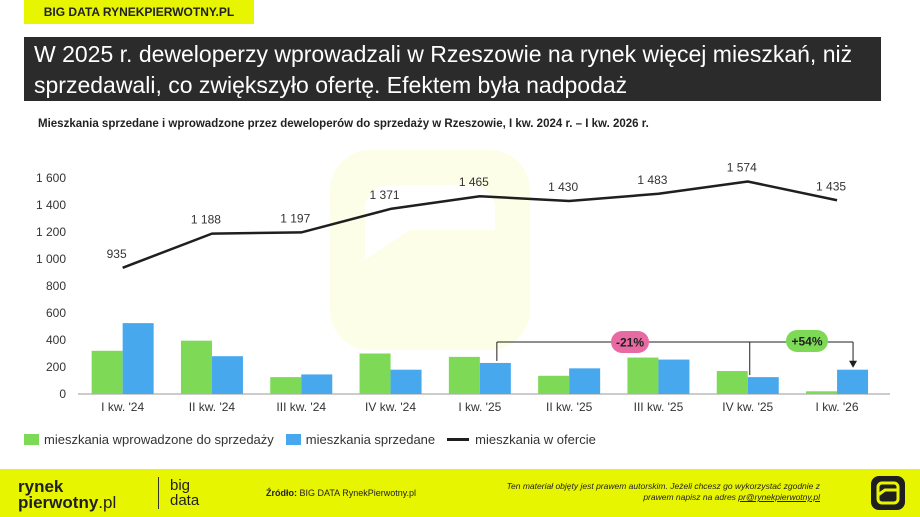  Describe the element at coordinates (293, 439) in the screenshot. I see `legend-swatch-blue` at that location.